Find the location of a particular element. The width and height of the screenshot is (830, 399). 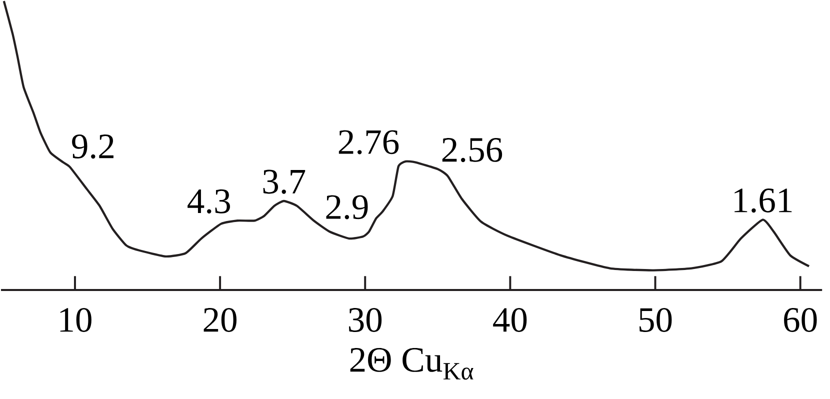

annotation: 9.2 is located at coordinates (93, 146).